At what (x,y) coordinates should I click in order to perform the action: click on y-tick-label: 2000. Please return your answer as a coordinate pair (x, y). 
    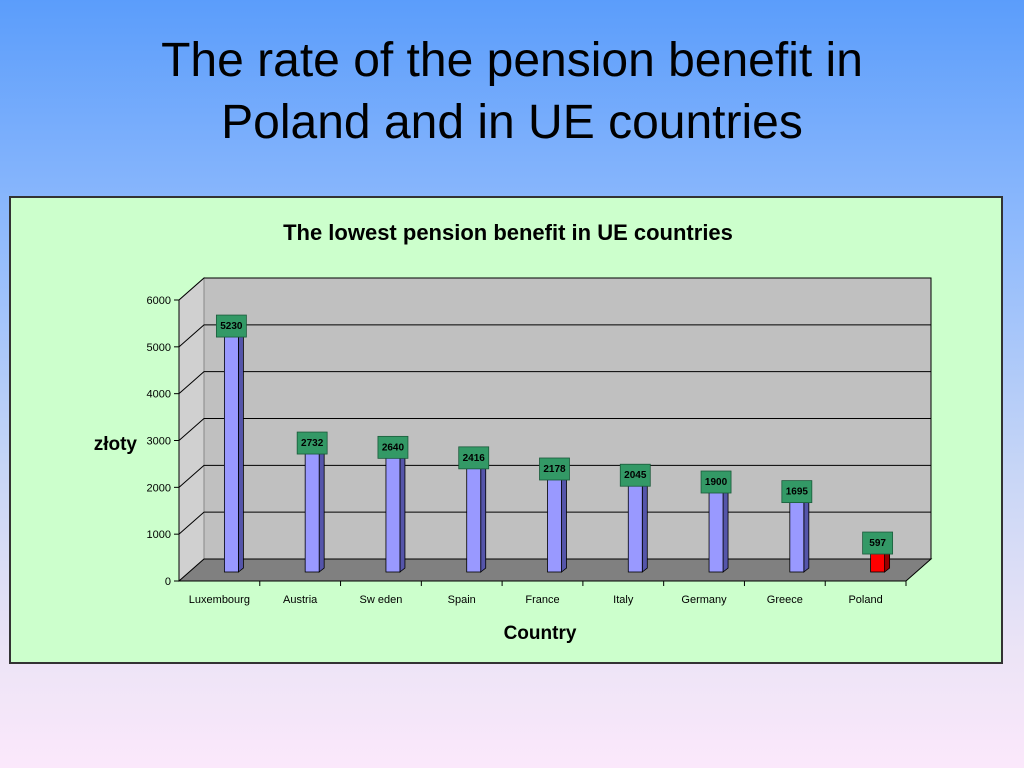
    Looking at the image, I should click on (159, 488).